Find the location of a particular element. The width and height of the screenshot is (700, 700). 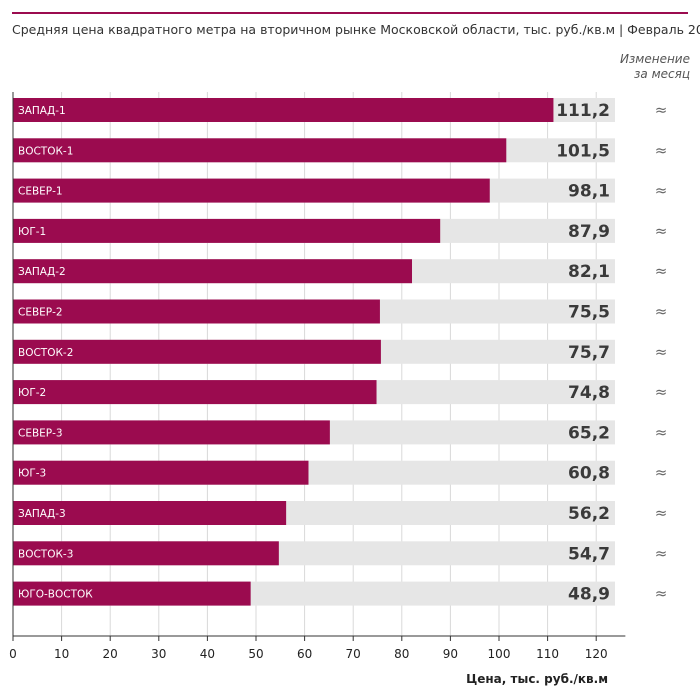

bar-value-label: 98,1 is located at coordinates (589, 192).